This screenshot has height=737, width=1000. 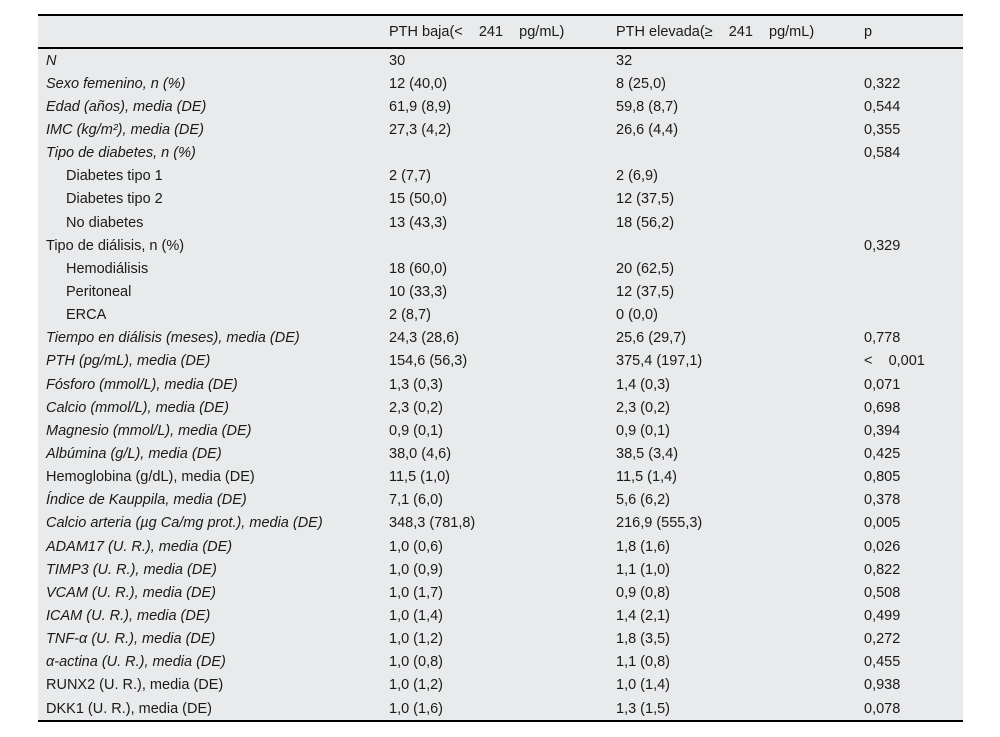 What do you see at coordinates (416, 407) in the screenshot?
I see `value-pth-baja: 2,3 (0,2)` at bounding box center [416, 407].